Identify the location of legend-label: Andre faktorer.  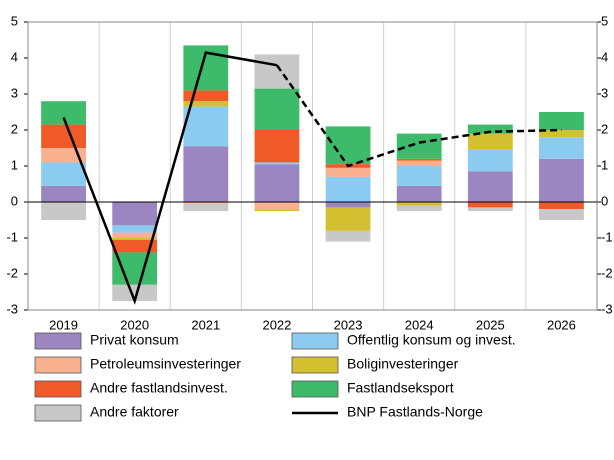
(134, 412).